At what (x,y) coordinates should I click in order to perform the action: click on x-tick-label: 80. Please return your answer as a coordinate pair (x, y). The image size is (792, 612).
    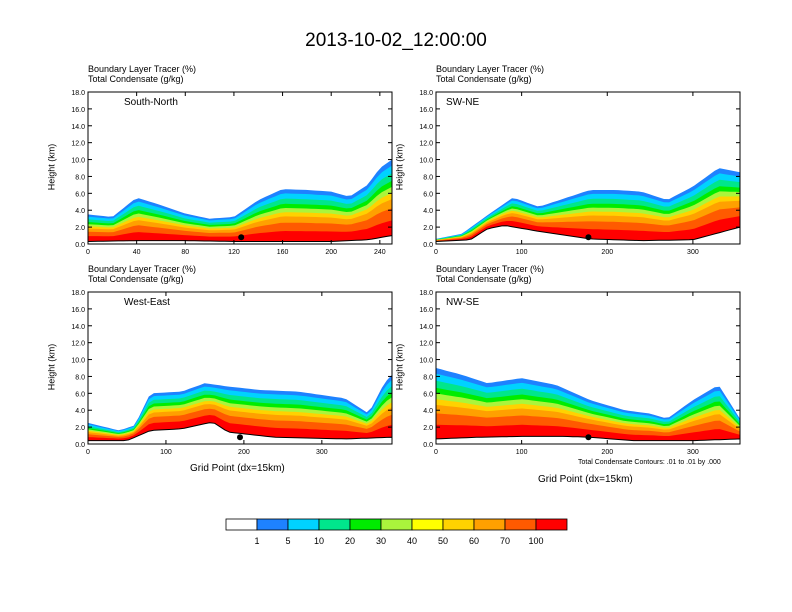
    Looking at the image, I should click on (185, 252).